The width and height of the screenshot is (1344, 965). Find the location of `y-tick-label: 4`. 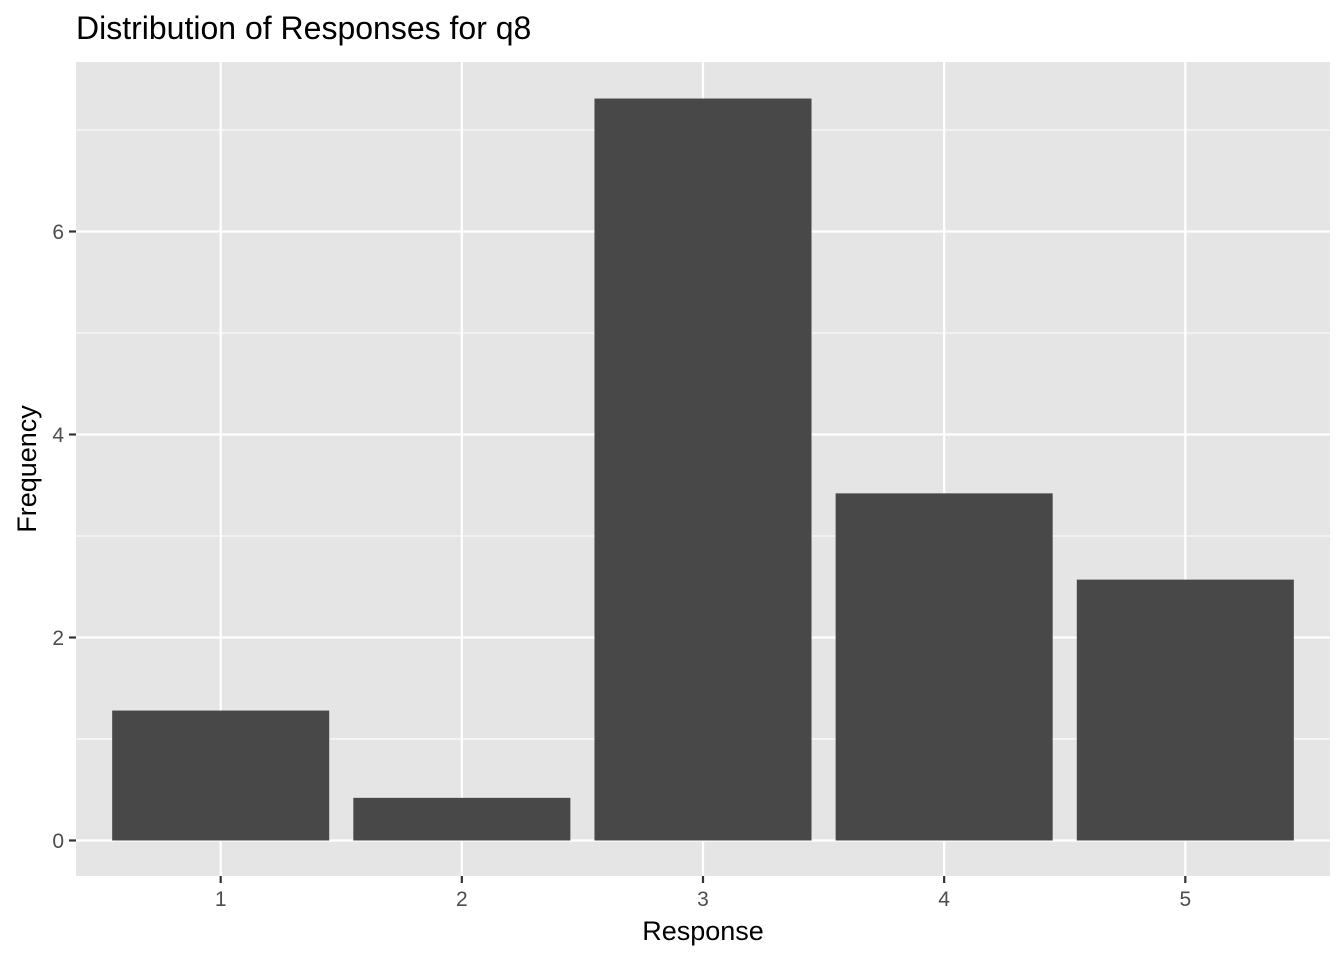

y-tick-label: 4 is located at coordinates (58, 435).